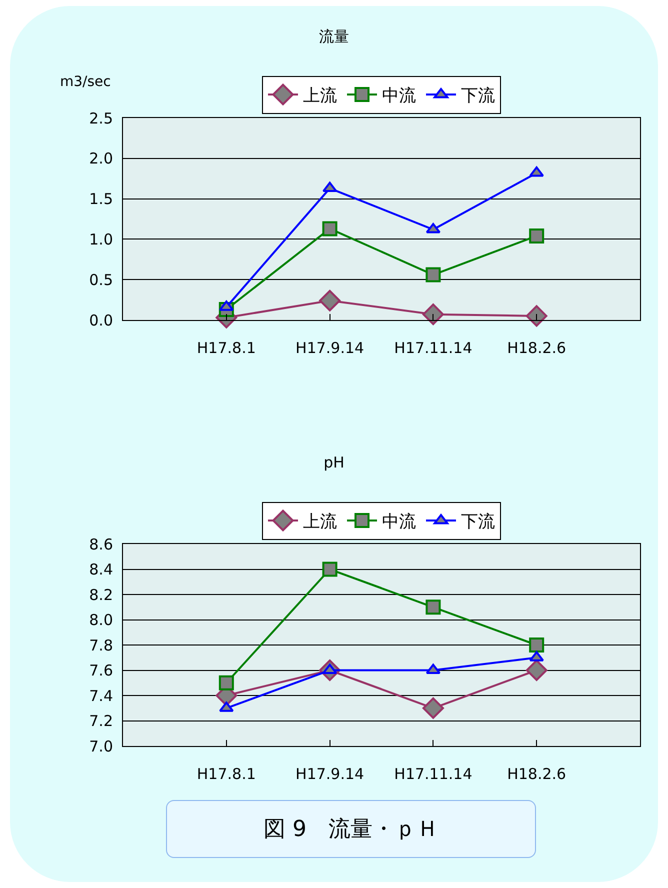 This screenshot has height=888, width=668. What do you see at coordinates (334, 463) in the screenshot?
I see `chart-title: pH` at bounding box center [334, 463].